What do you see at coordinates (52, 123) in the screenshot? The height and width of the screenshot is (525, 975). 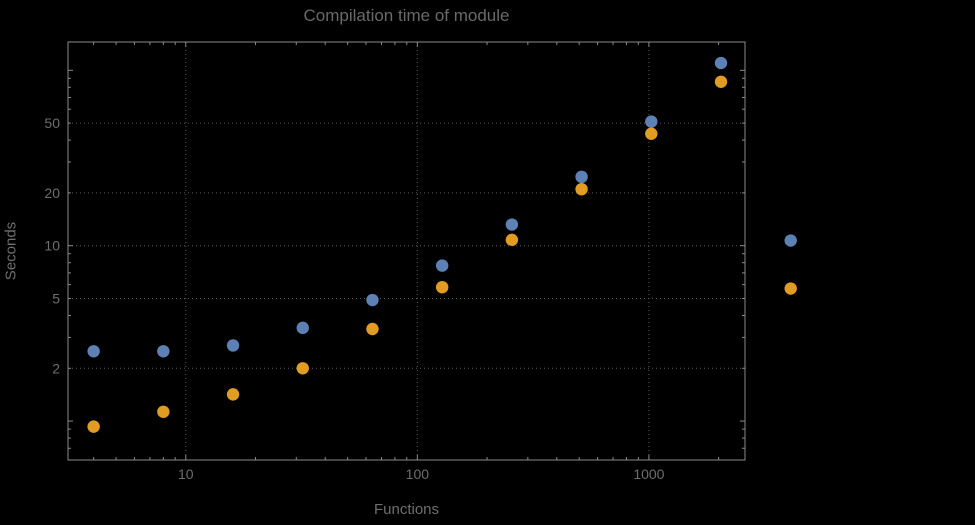 I see `y-tick-label: 50` at bounding box center [52, 123].